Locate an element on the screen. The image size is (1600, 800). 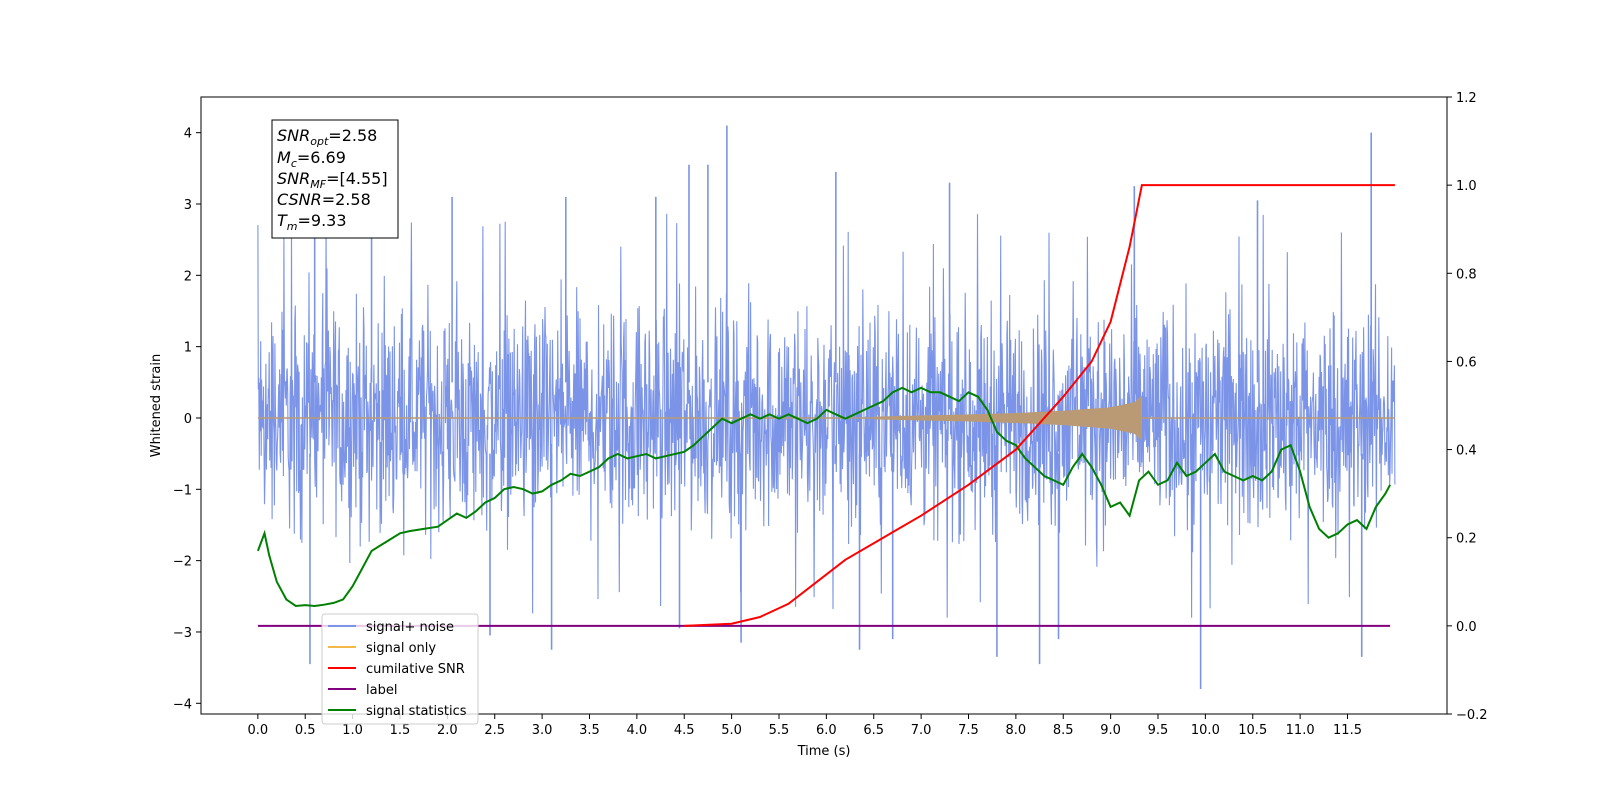
snr-mf-sub: MF is located at coordinates (318, 184).